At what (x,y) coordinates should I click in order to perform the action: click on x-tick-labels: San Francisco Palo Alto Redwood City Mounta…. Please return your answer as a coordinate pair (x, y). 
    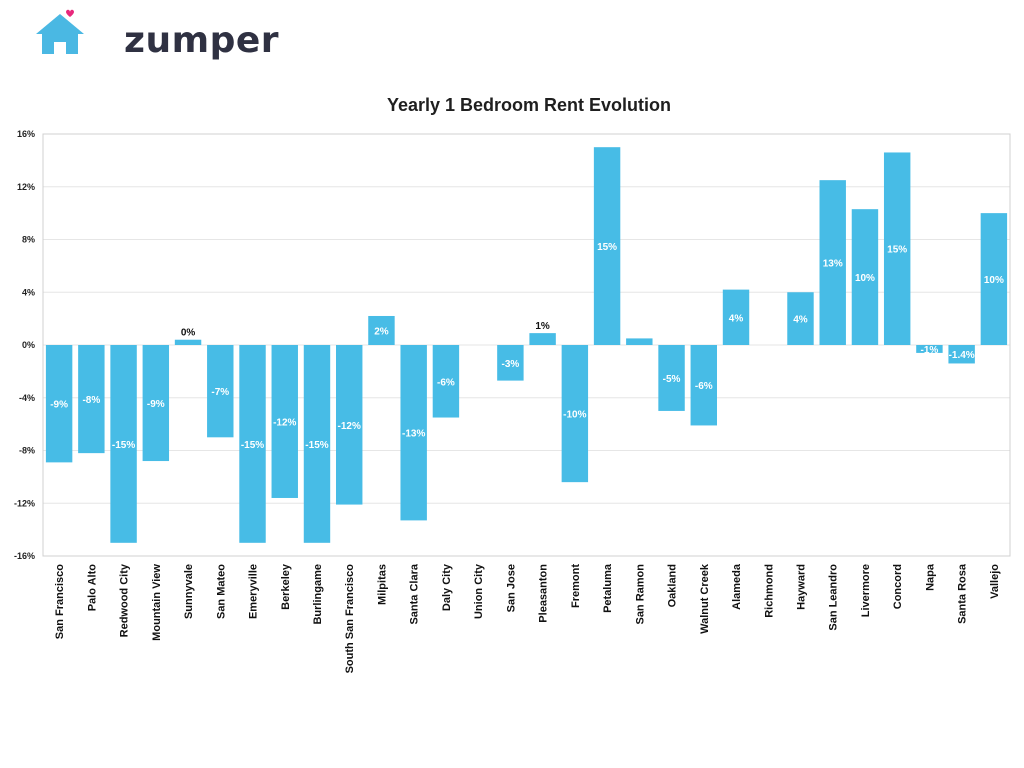
    Looking at the image, I should click on (527, 618).